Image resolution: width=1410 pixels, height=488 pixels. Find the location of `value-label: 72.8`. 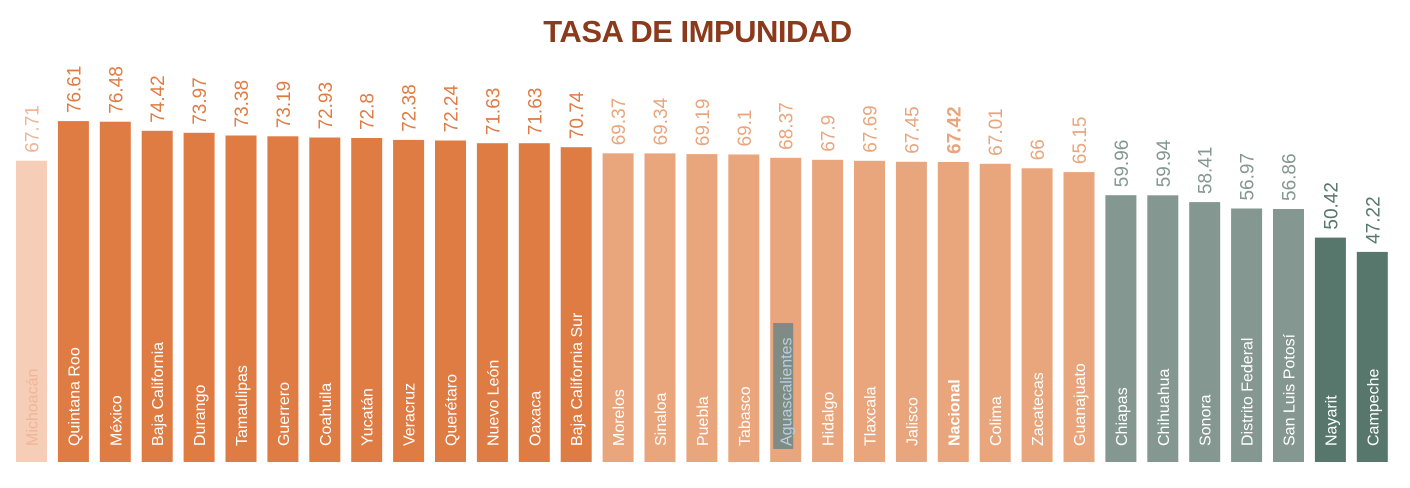

value-label: 72.8 is located at coordinates (368, 111).